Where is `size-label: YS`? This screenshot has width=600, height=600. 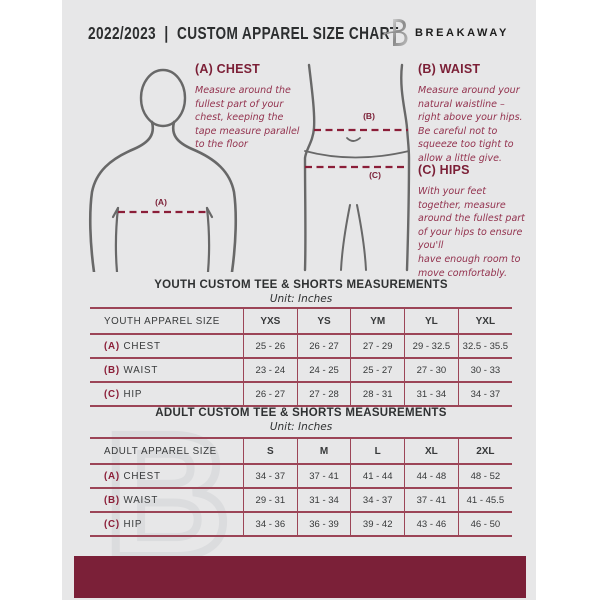 size-label: YS is located at coordinates (323, 321).